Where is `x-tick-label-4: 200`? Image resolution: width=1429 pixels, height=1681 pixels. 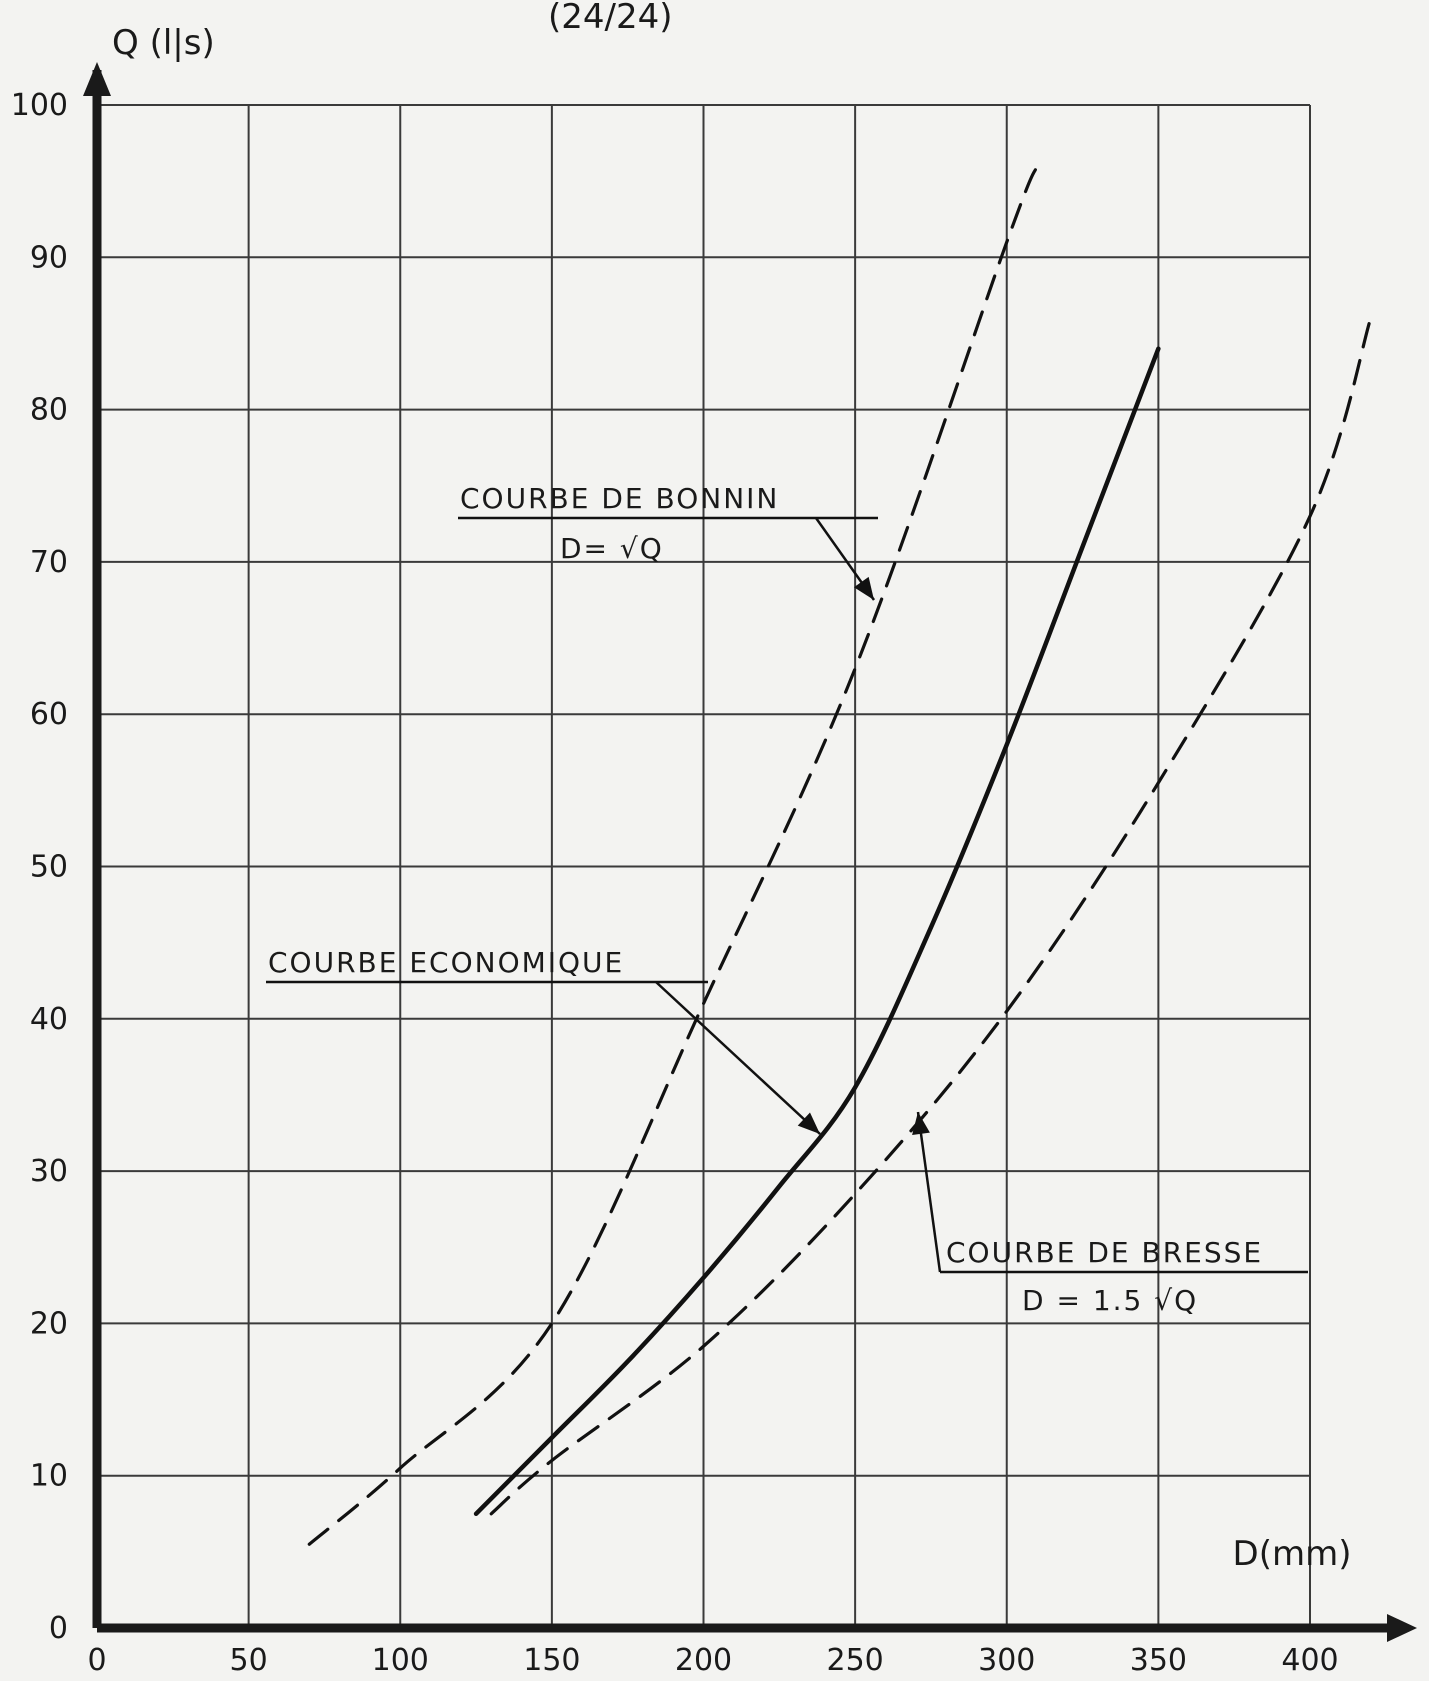 x-tick-label-4: 200 is located at coordinates (703, 1659).